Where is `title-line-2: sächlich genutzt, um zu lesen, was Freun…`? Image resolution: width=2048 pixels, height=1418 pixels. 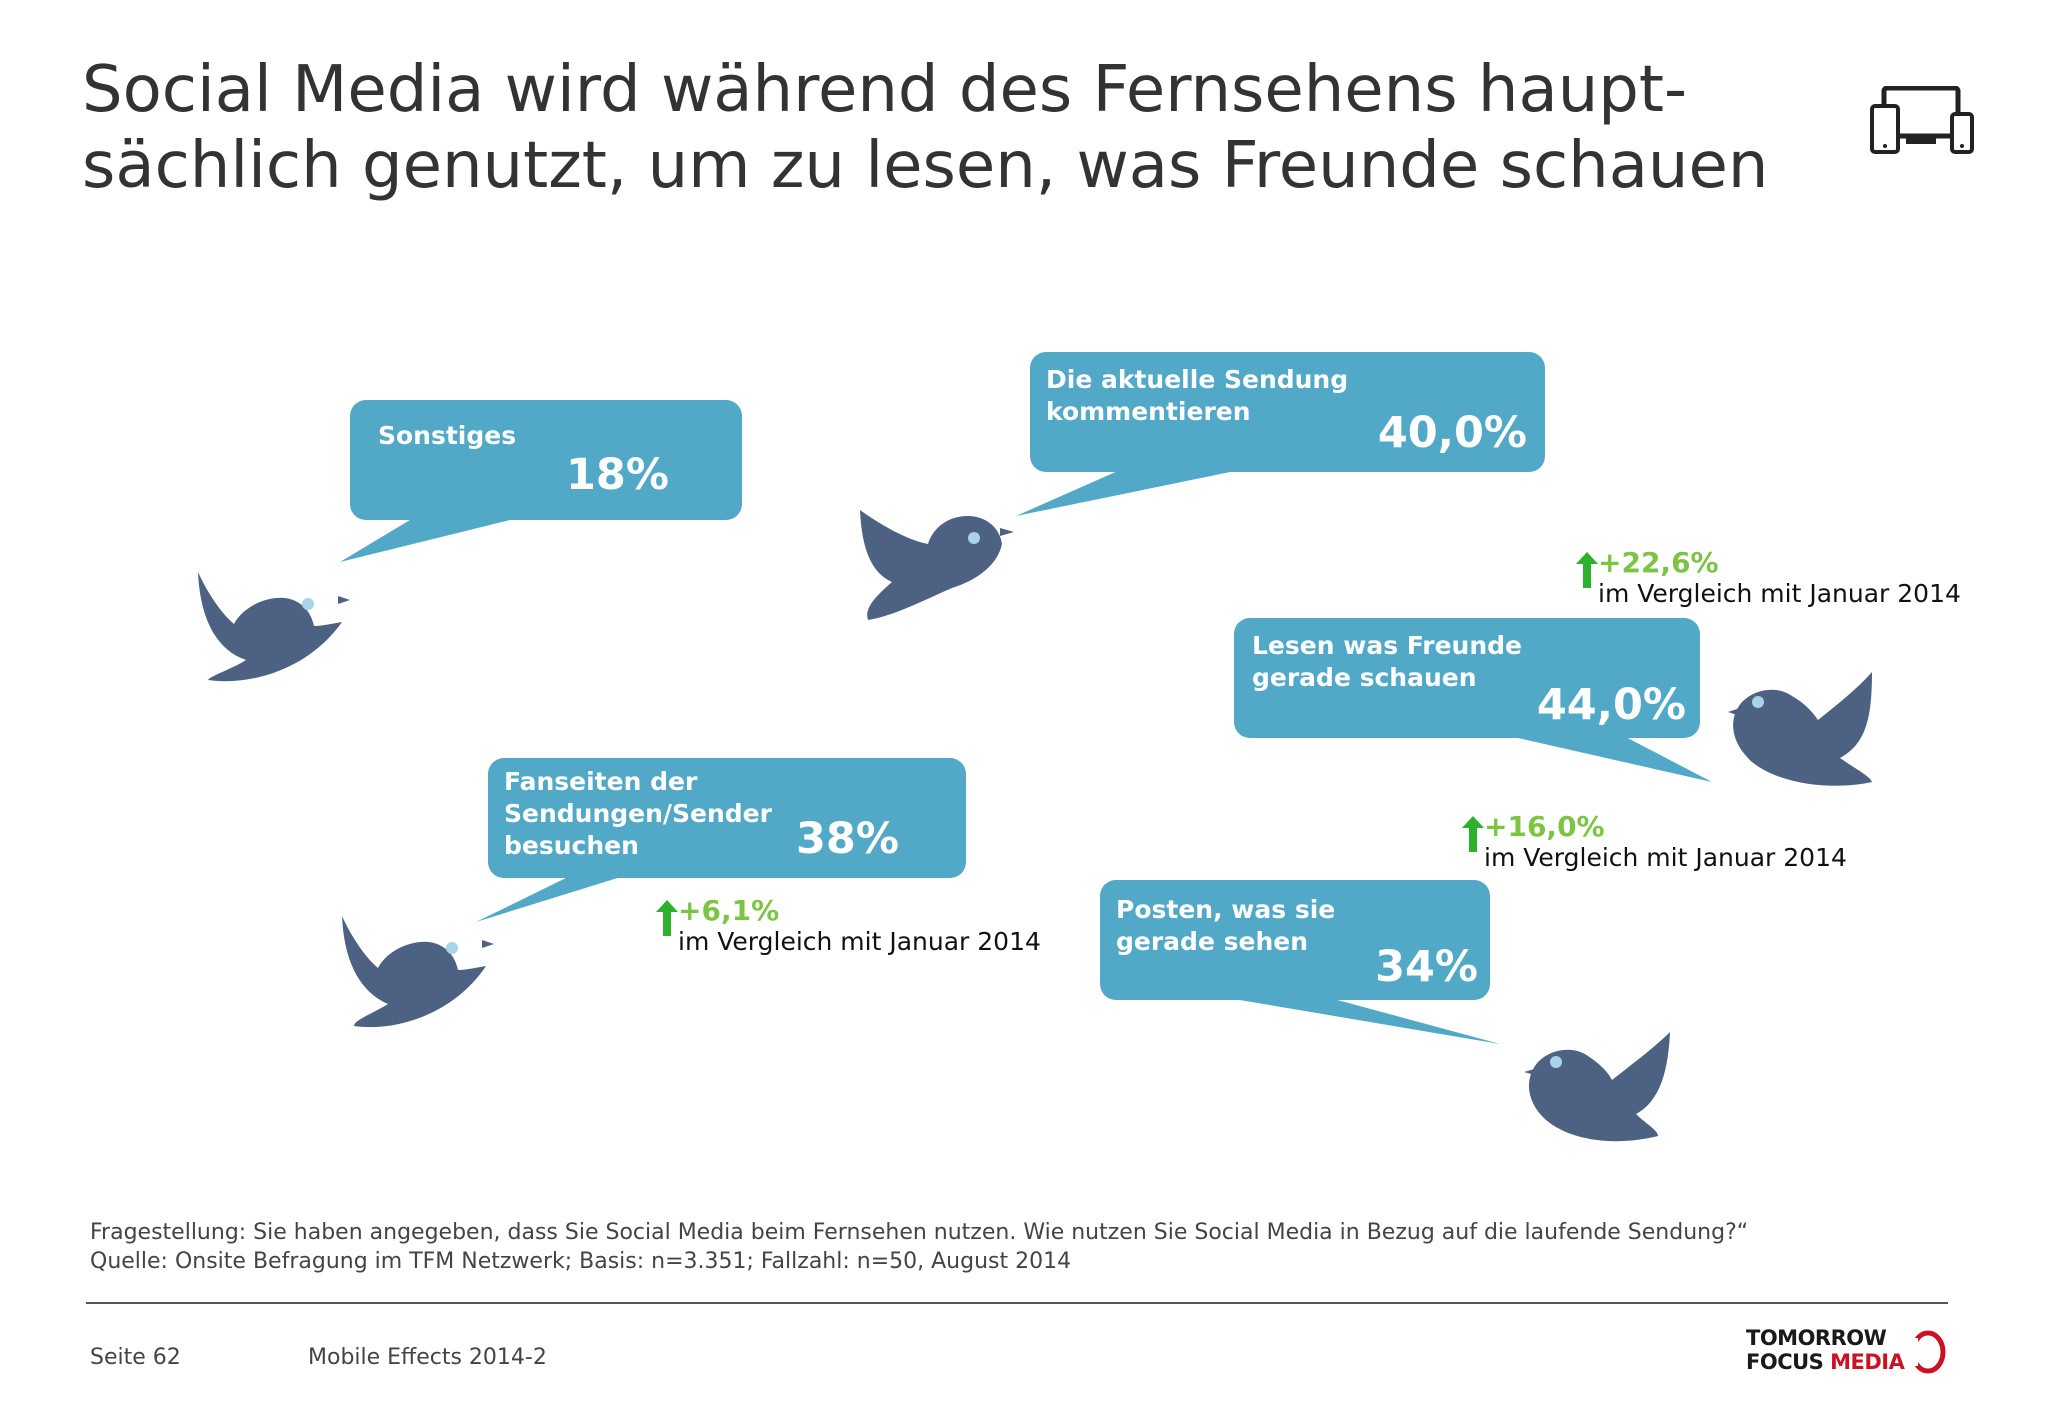
title-line-2: sächlich genutzt, um zu lesen, was Freun… is located at coordinates (925, 166).